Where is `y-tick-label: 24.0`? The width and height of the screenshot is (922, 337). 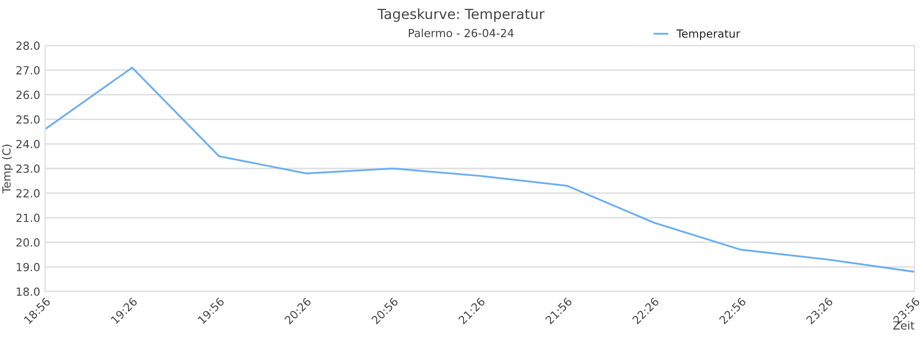
y-tick-label: 24.0 is located at coordinates (28, 144).